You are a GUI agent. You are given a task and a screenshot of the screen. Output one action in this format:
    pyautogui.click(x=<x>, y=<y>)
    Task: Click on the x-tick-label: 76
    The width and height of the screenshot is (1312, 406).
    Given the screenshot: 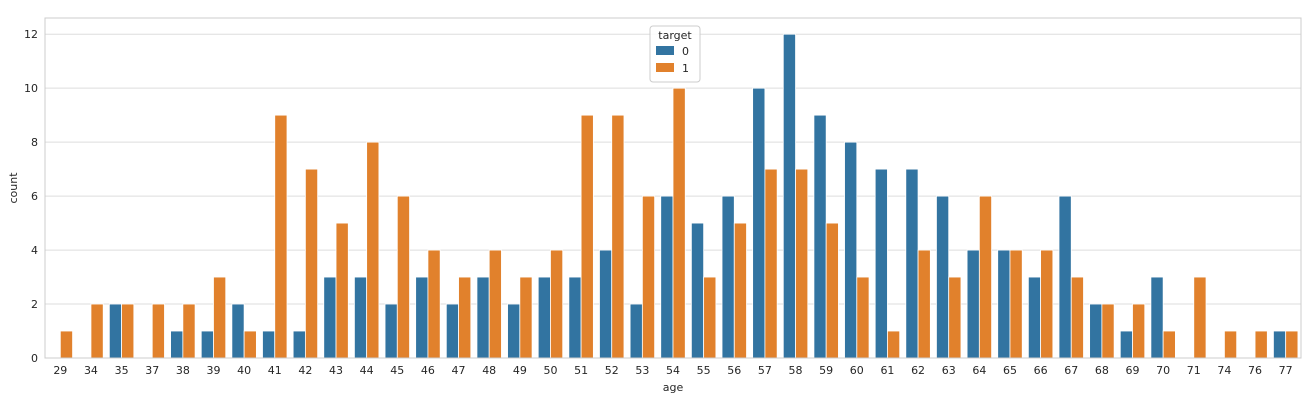 What is the action you would take?
    pyautogui.click(x=1255, y=370)
    